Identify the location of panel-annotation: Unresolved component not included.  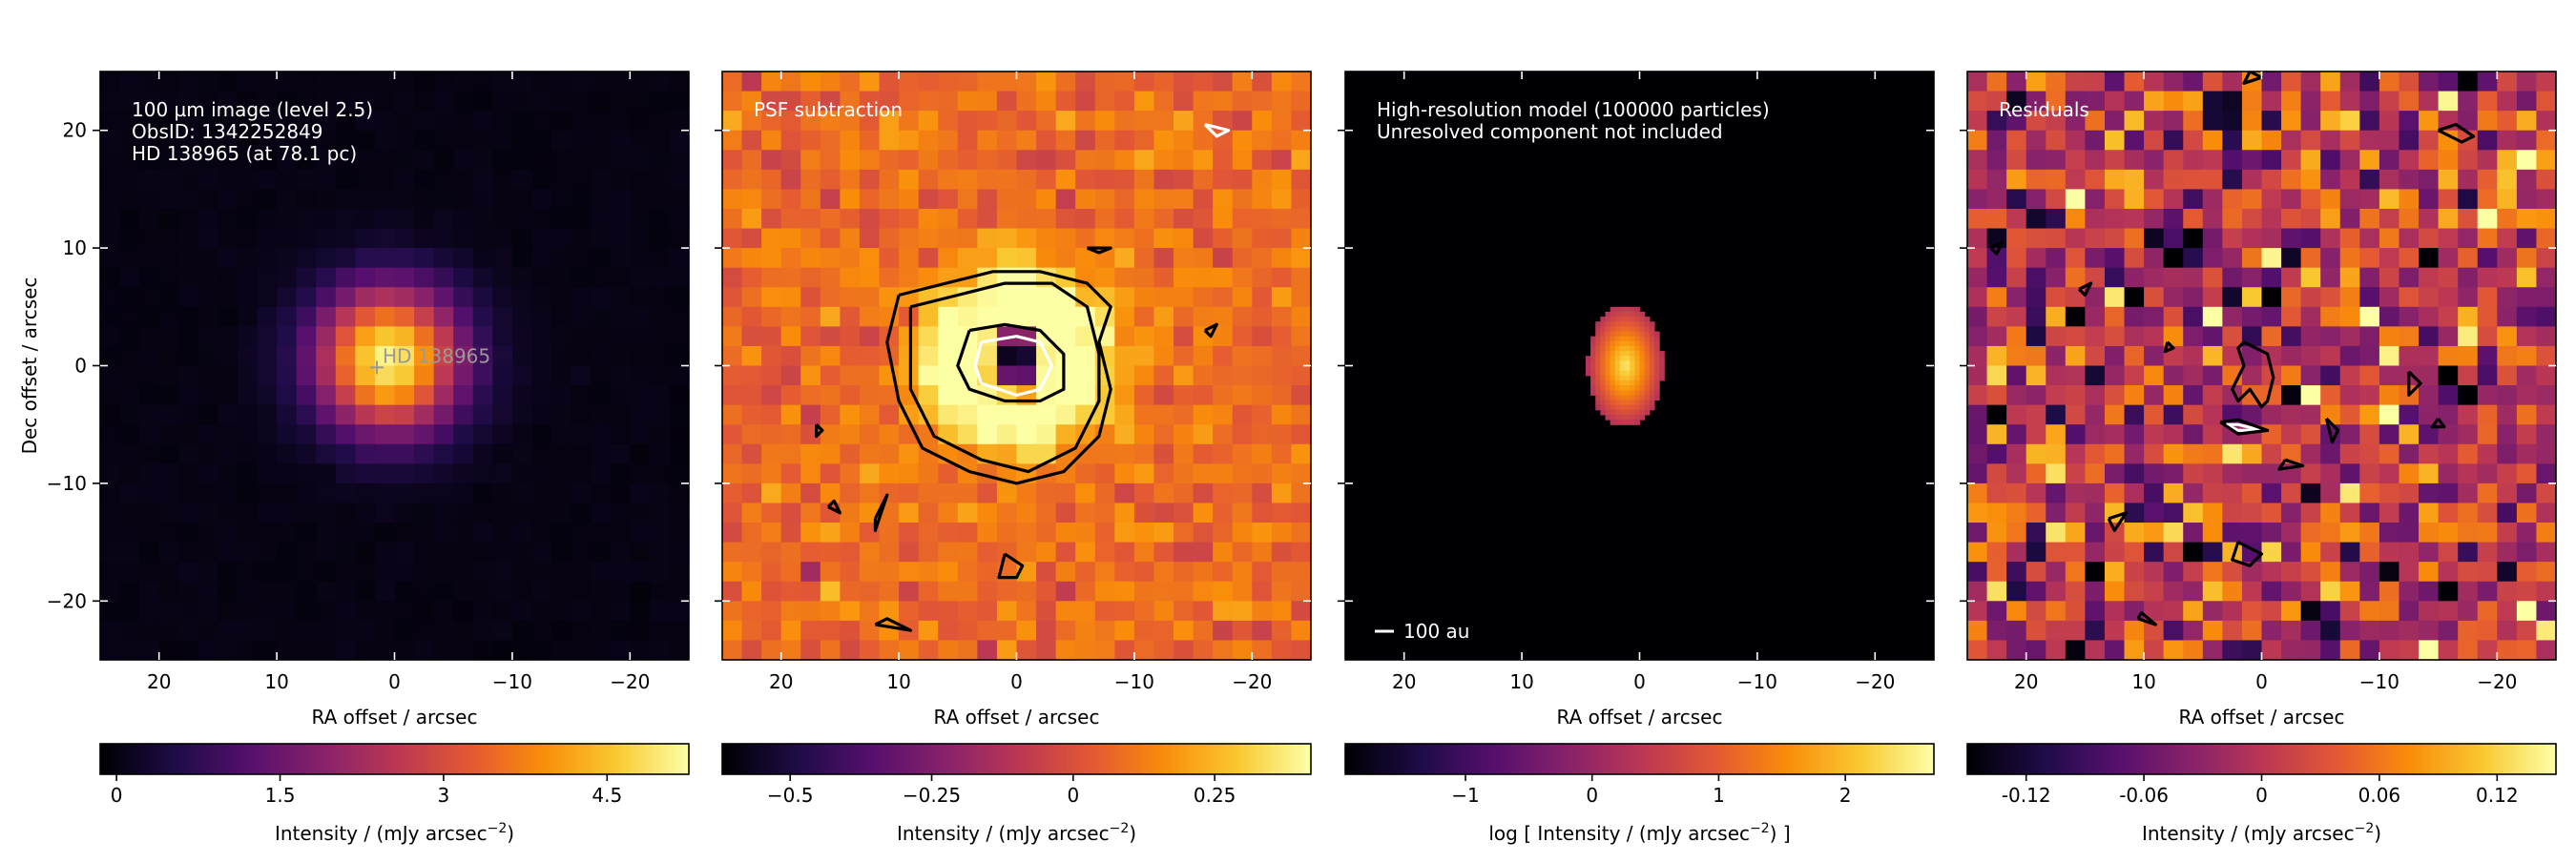
(1550, 131).